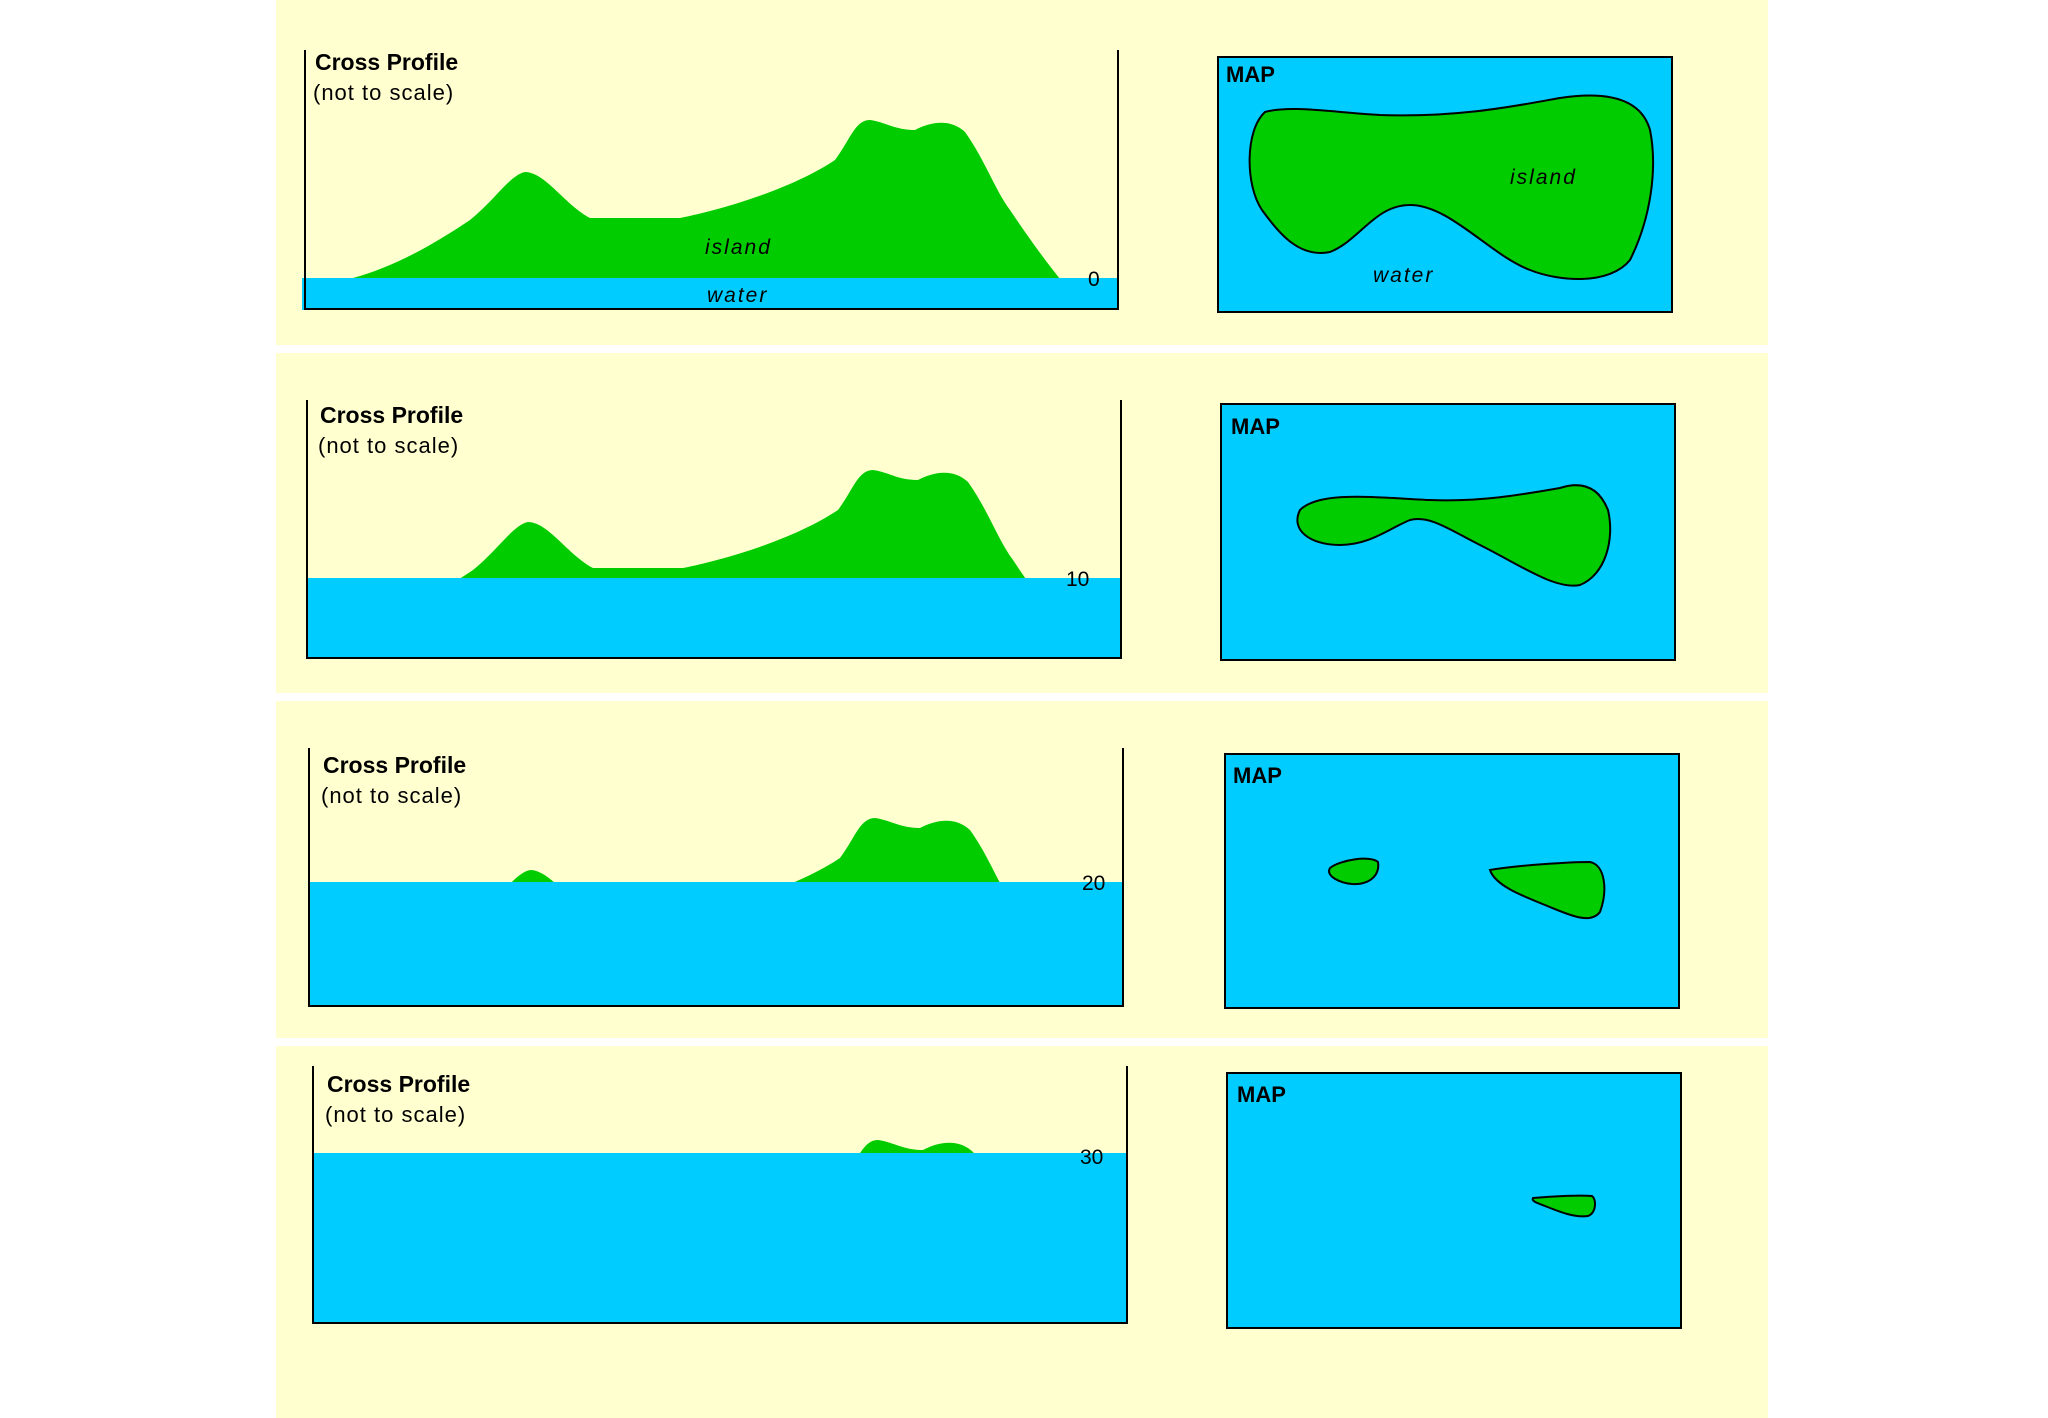 The height and width of the screenshot is (1418, 2048). Describe the element at coordinates (1543, 177) in the screenshot. I see `map-island-label: island` at that location.